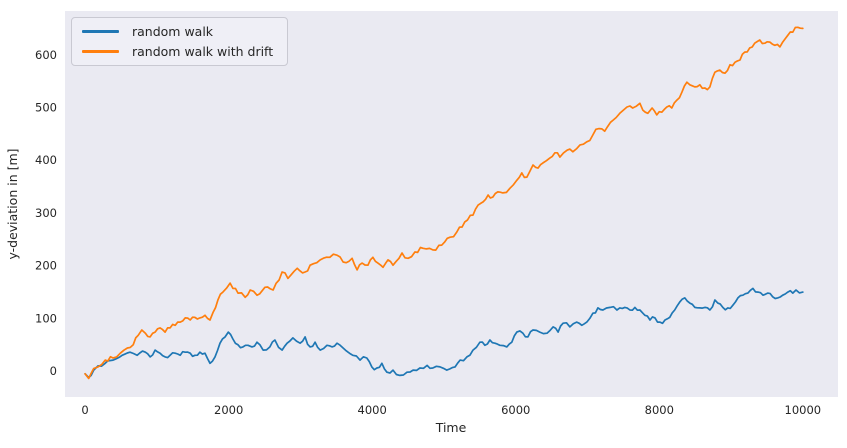 This screenshot has width=847, height=448. Describe the element at coordinates (53, 371) in the screenshot. I see `y-tick-label: 0` at that location.